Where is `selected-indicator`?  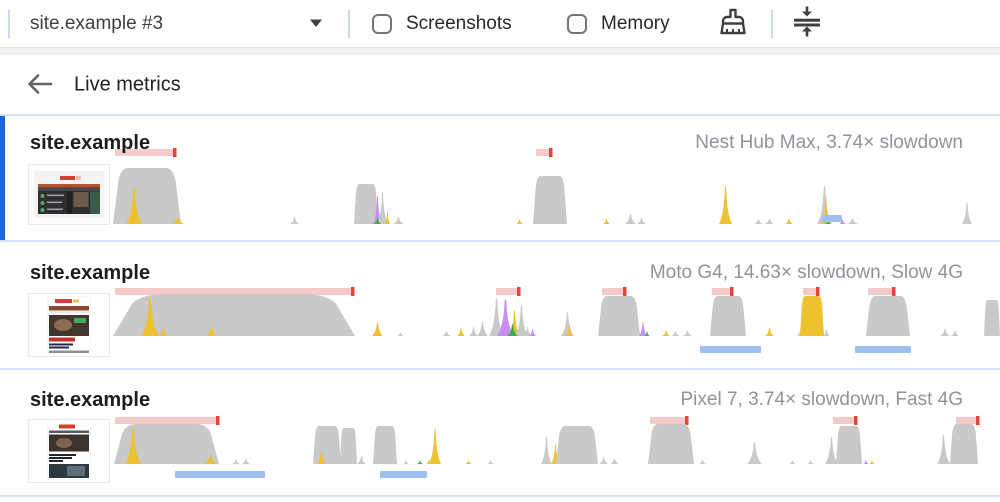
selected-indicator is located at coordinates (2, 178).